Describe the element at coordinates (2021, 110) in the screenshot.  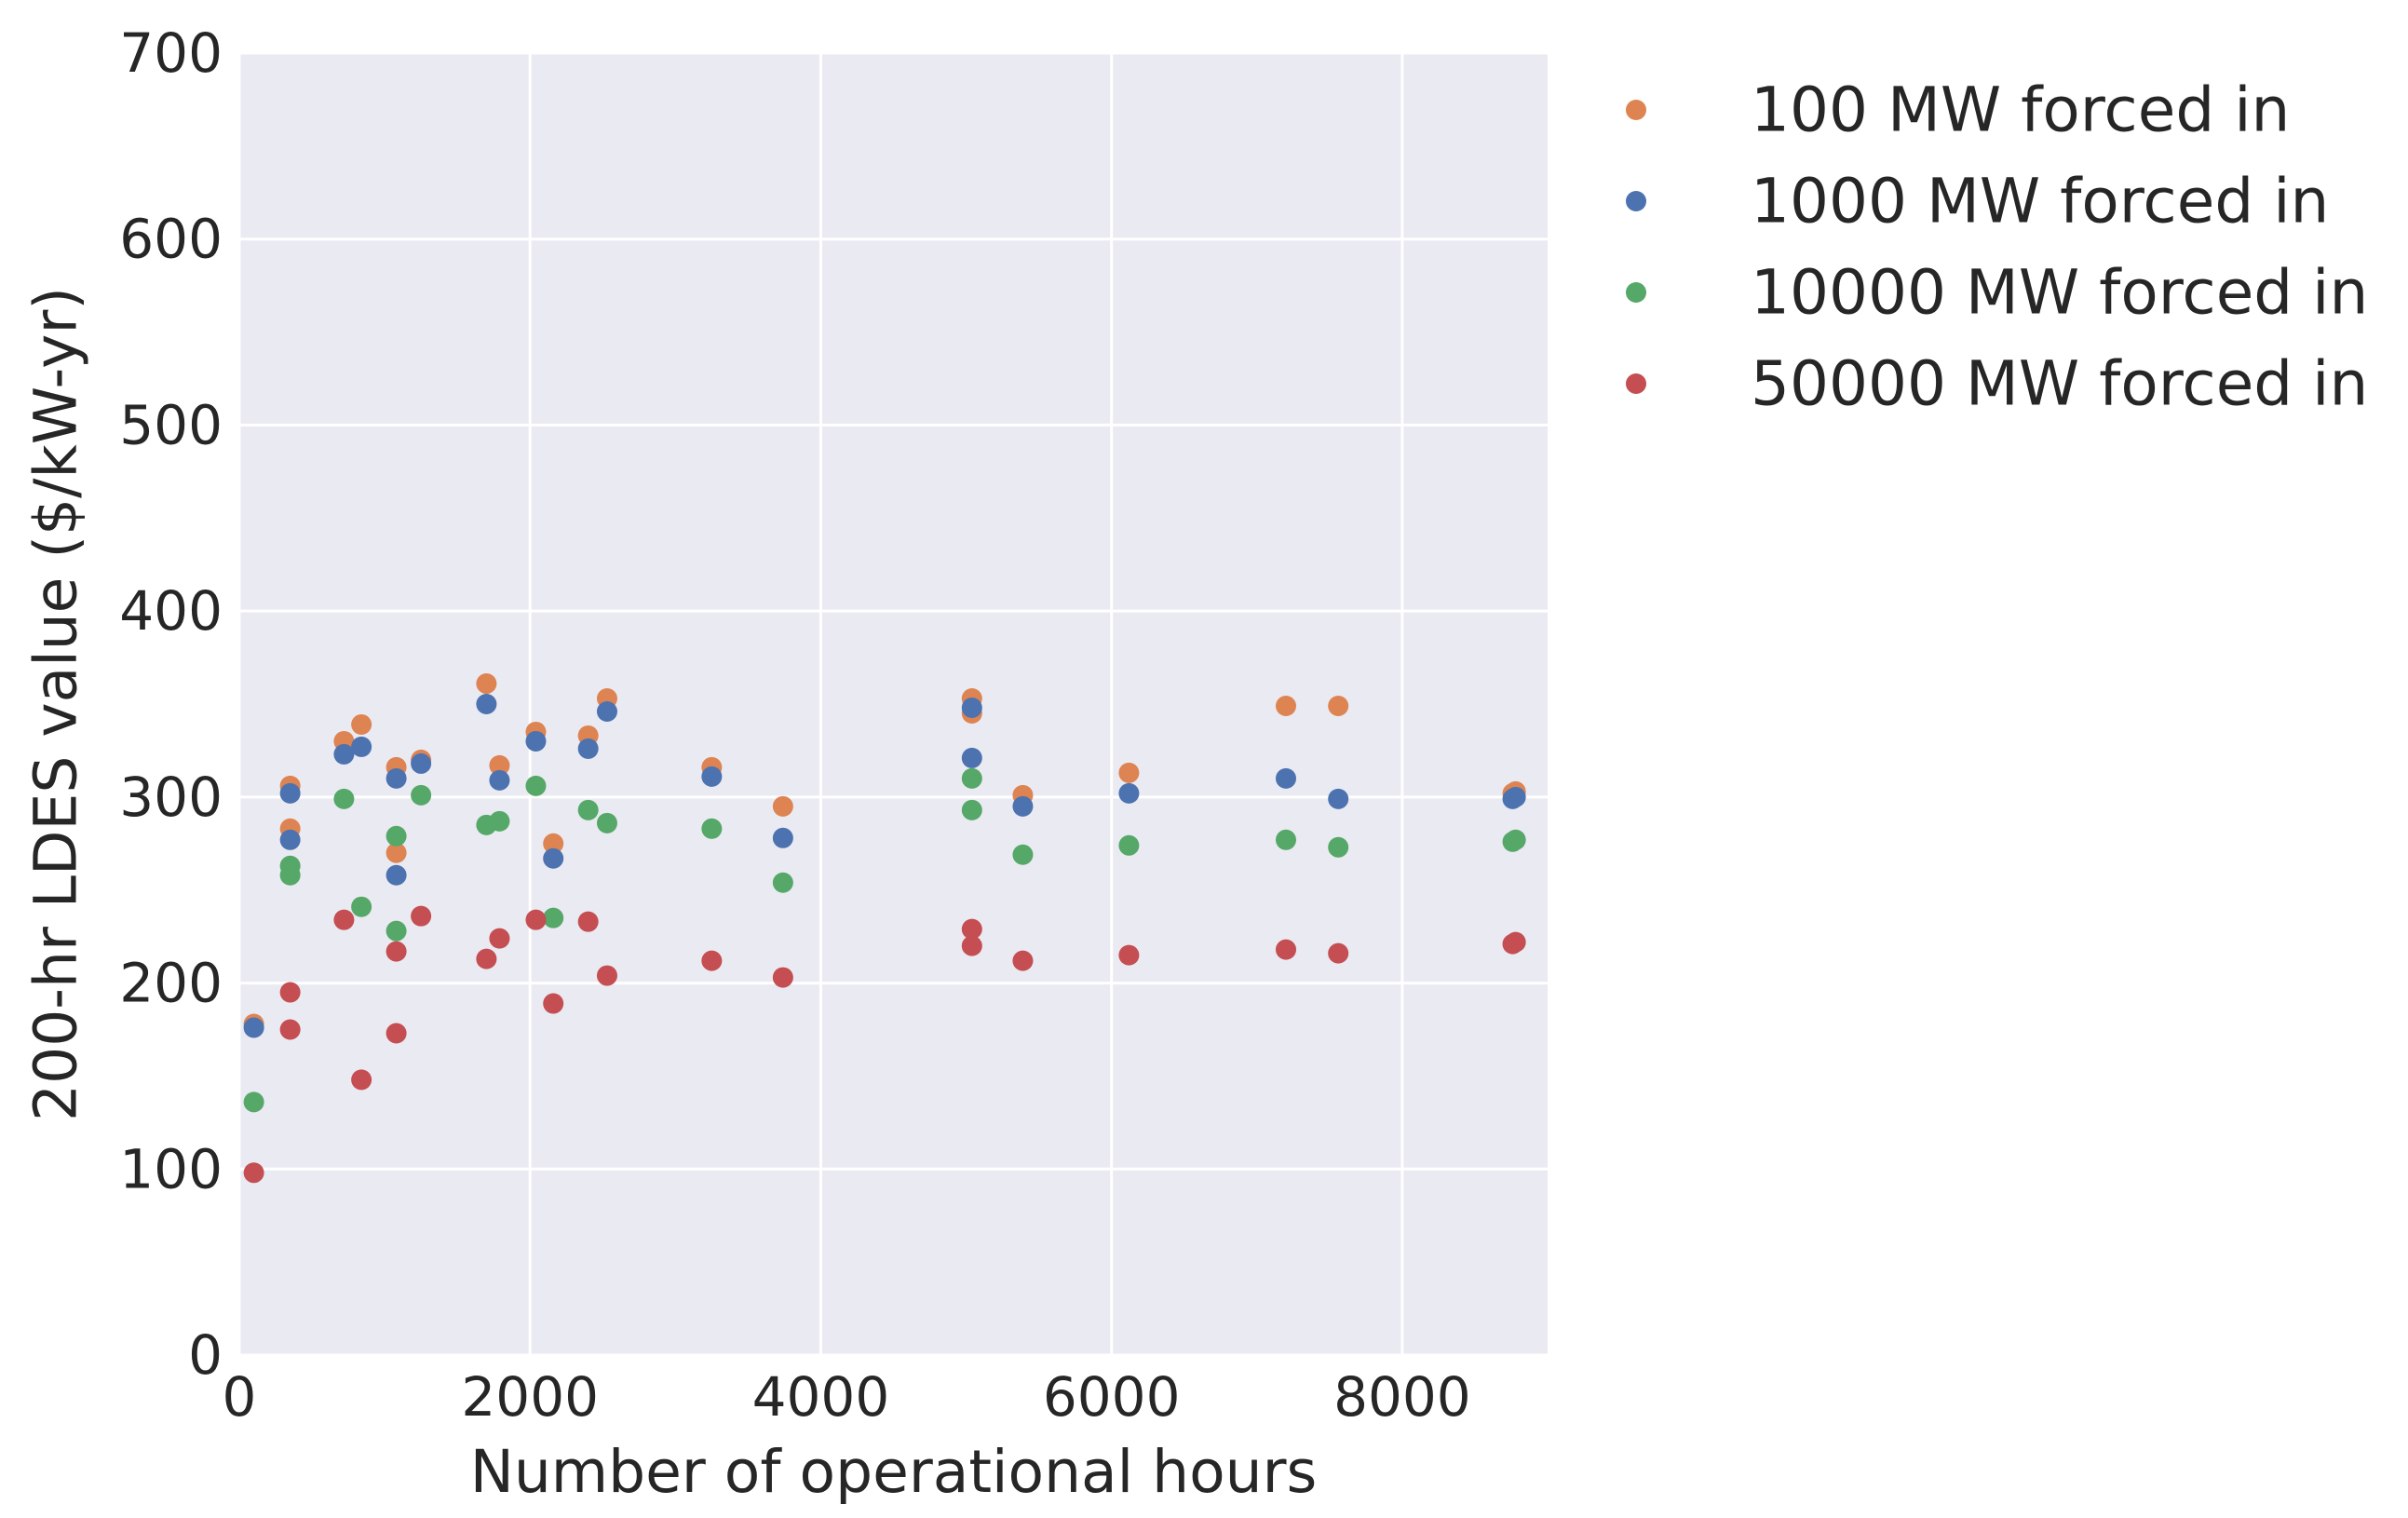
I see `legend-label: 100 MW forced in` at that location.